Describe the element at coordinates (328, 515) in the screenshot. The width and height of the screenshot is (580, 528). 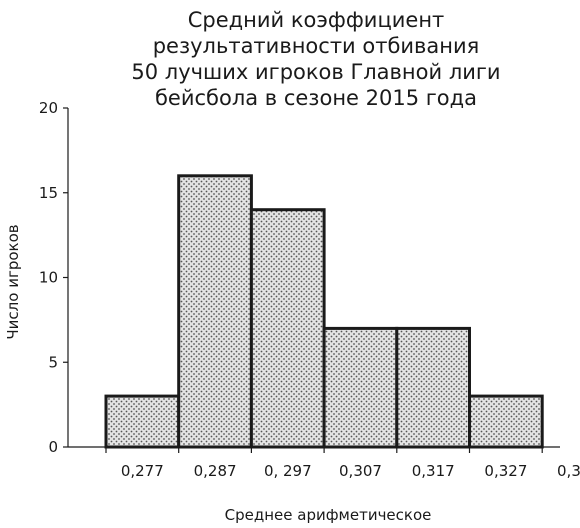
I see `x-axis-label: Среднее арифметическое` at that location.